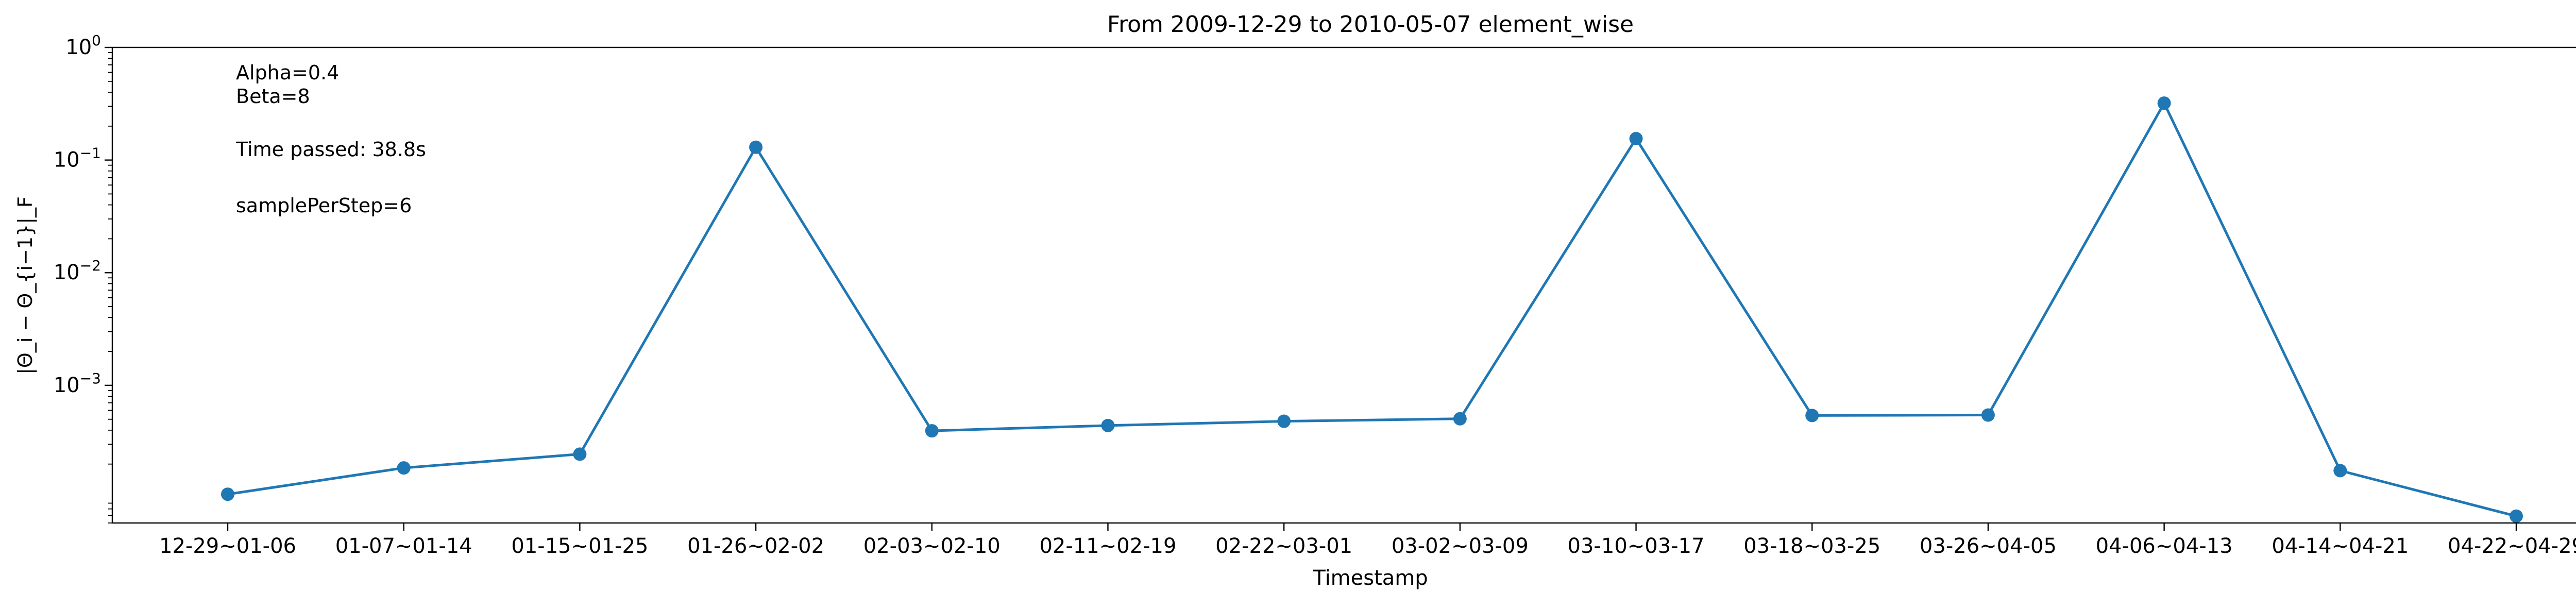 Image resolution: width=2576 pixels, height=608 pixels. Describe the element at coordinates (83, 46) in the screenshot. I see `y-tick-label: 10⁰` at that location.